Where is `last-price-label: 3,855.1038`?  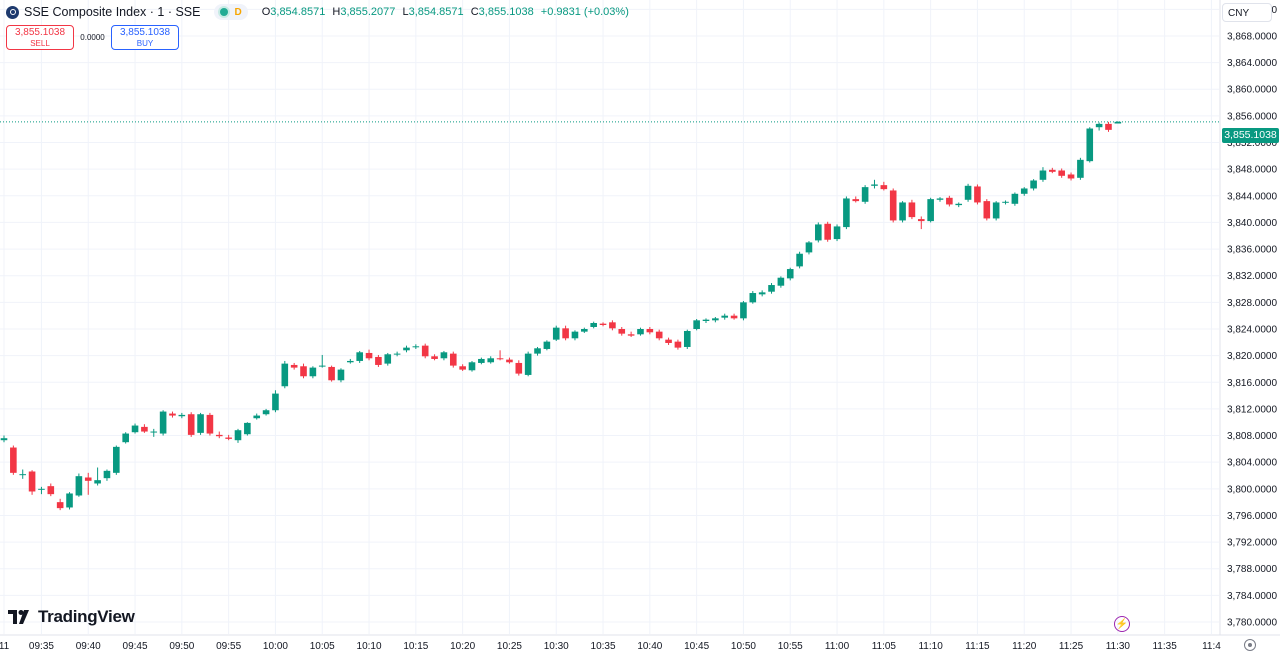
last-price-label: 3,855.1038 is located at coordinates (1250, 135).